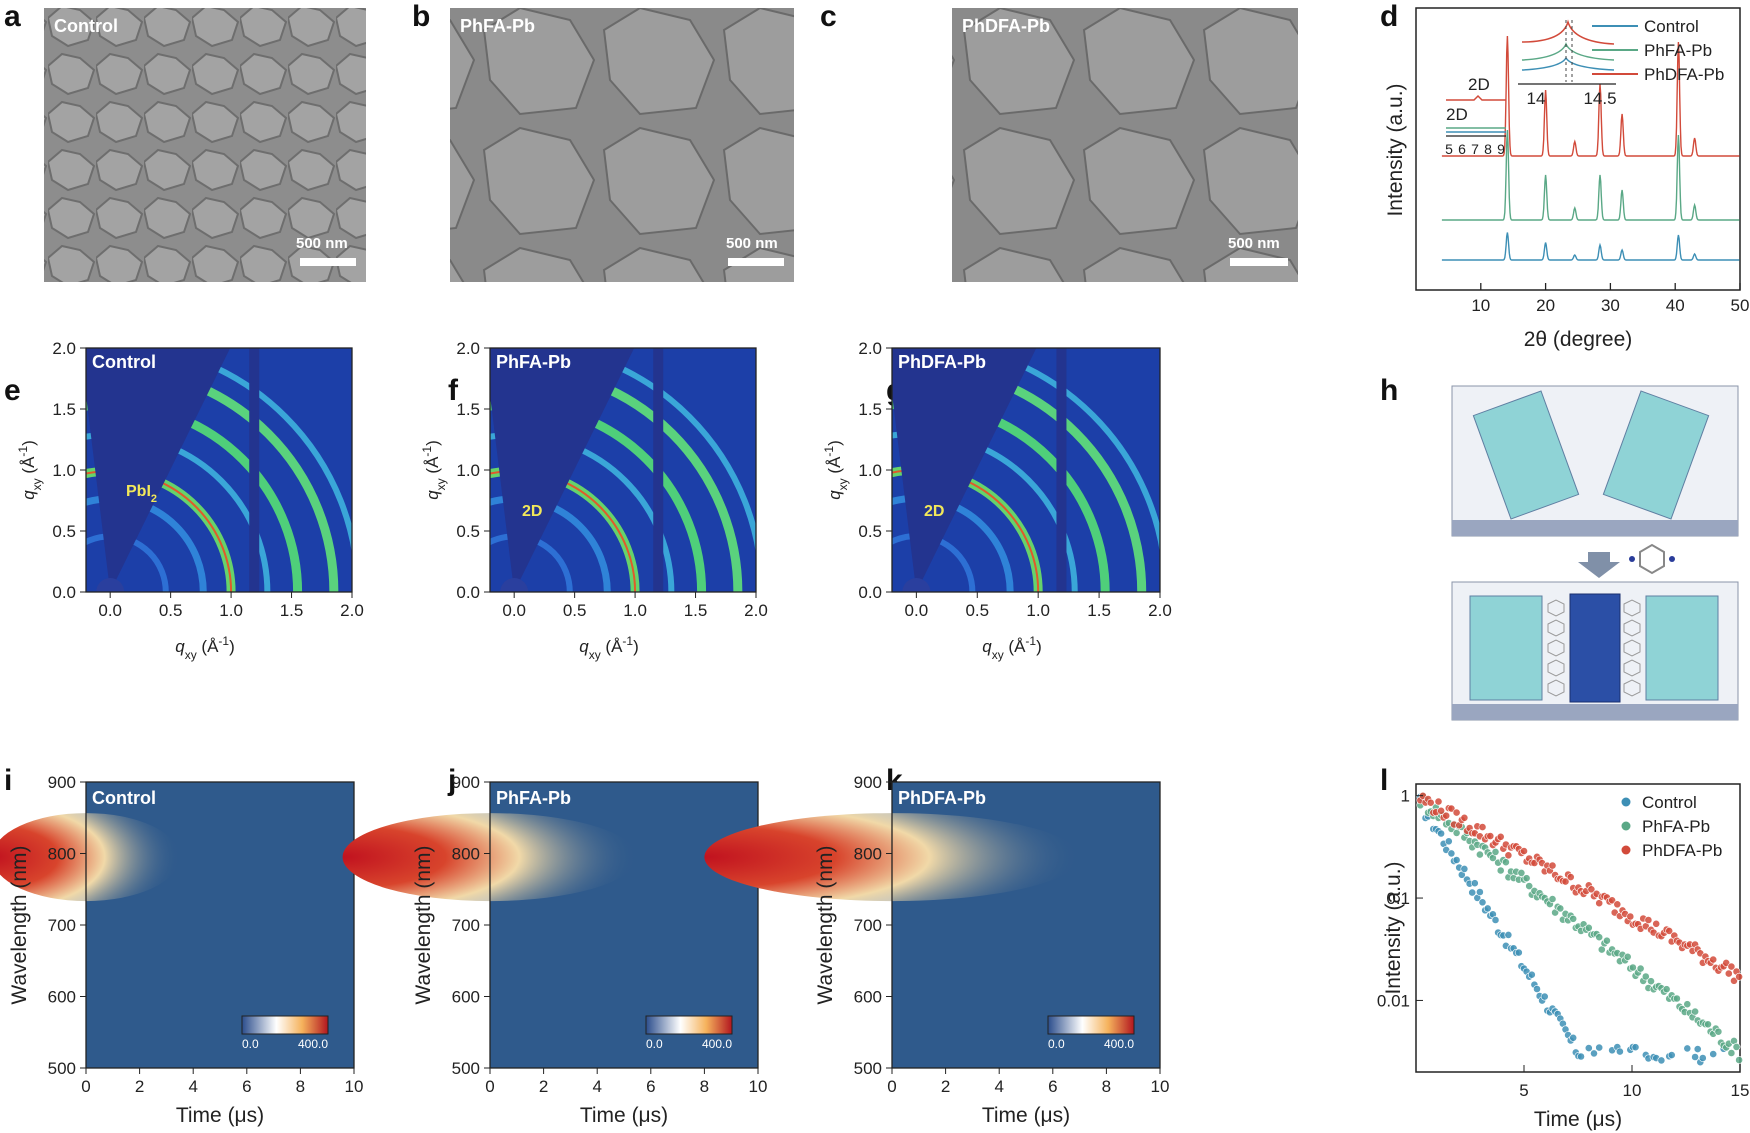 The width and height of the screenshot is (1750, 1133). What do you see at coordinates (62, 925) in the screenshot?
I see `pl-ytick-label: 700` at bounding box center [62, 925].